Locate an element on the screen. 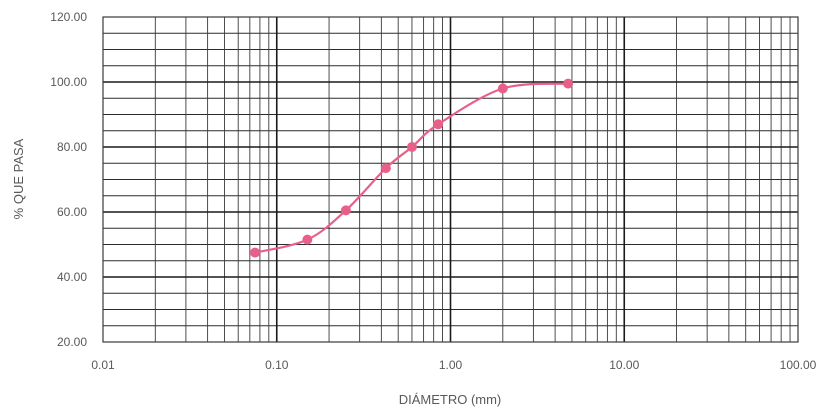  x-tick-labels: 0.01 0.10 1.00 10.00 100.00 is located at coordinates (453, 365).